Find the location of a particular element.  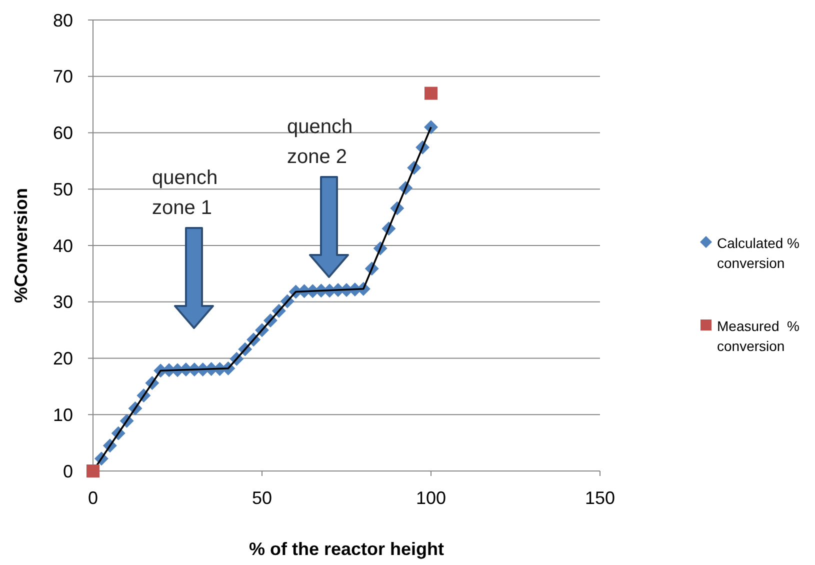

y-tick-label: 0 is located at coordinates (67, 471).